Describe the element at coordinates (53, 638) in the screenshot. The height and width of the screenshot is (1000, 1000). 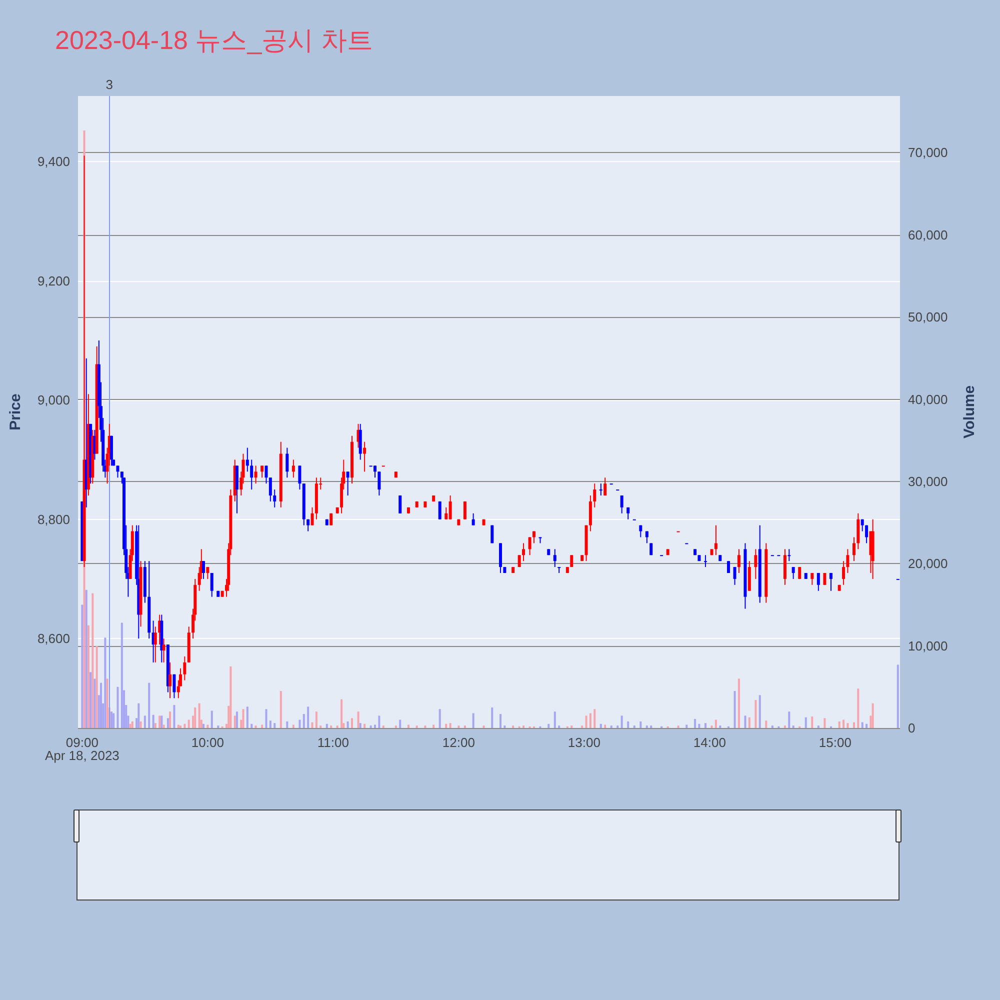
I see `y-tick-label: 8,600` at that location.